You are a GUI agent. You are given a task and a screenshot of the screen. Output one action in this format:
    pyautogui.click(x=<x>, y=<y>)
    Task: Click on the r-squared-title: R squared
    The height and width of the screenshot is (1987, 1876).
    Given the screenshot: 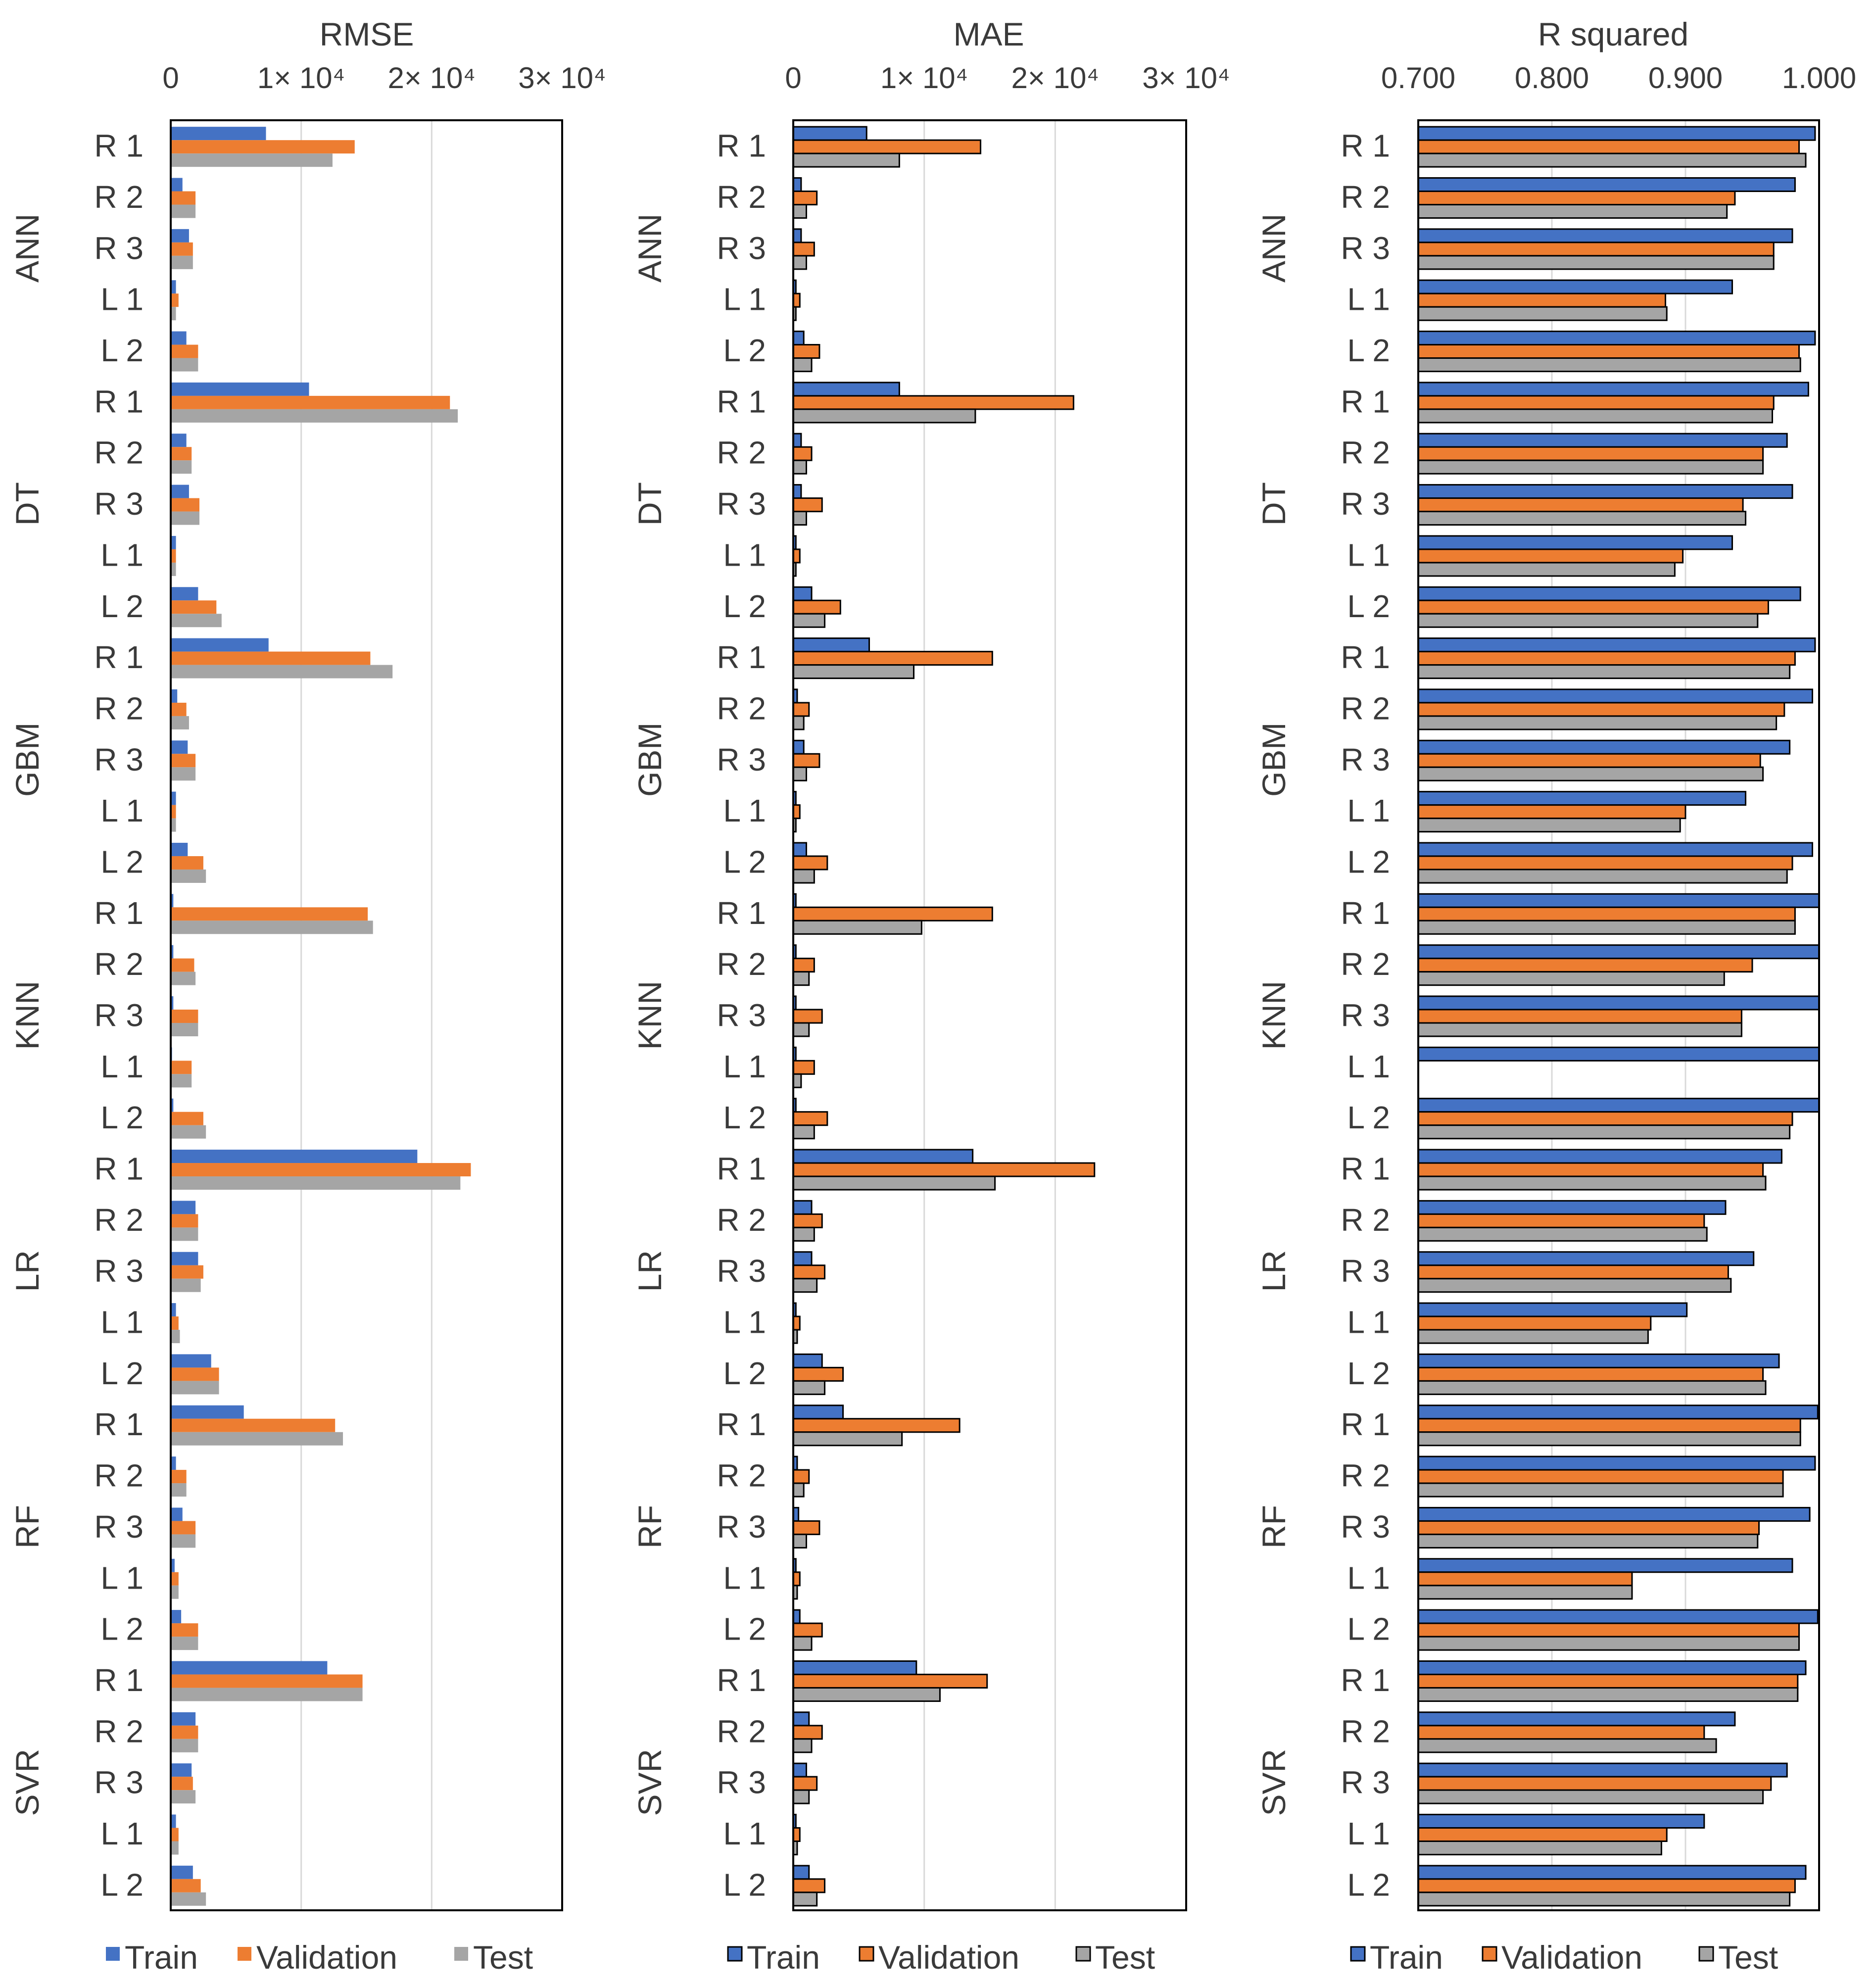 What is the action you would take?
    pyautogui.click(x=1613, y=34)
    